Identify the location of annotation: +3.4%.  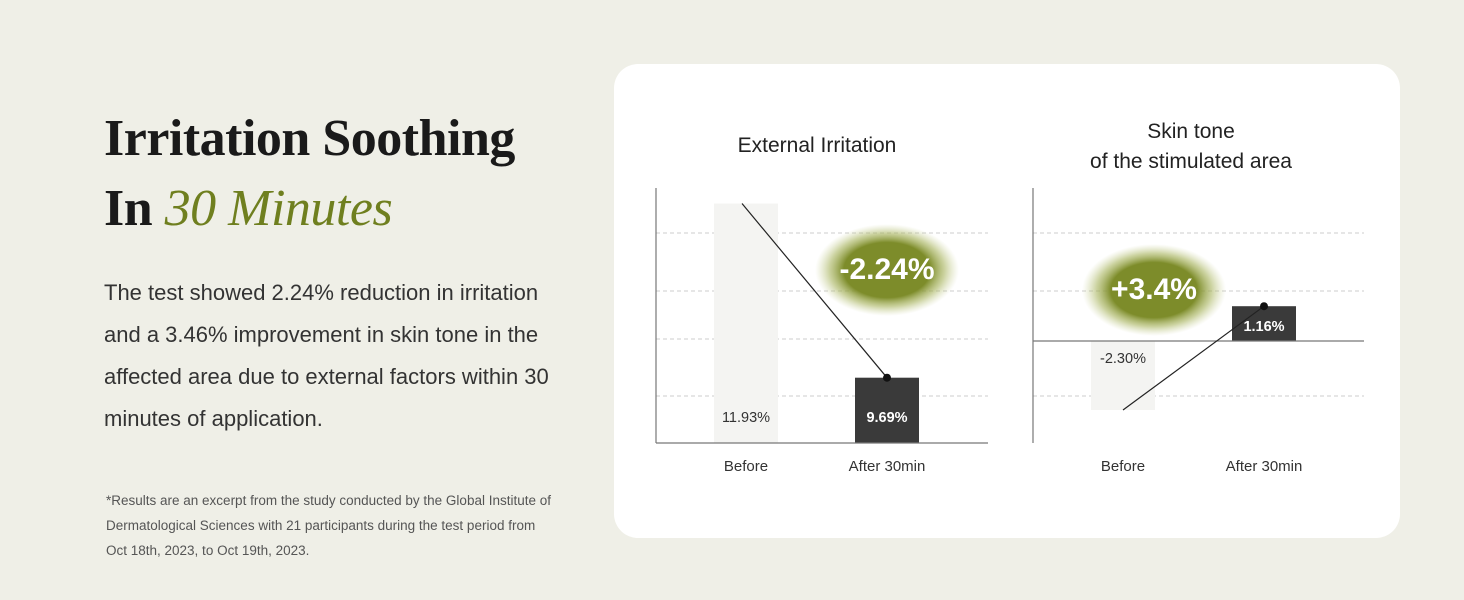
(1154, 289).